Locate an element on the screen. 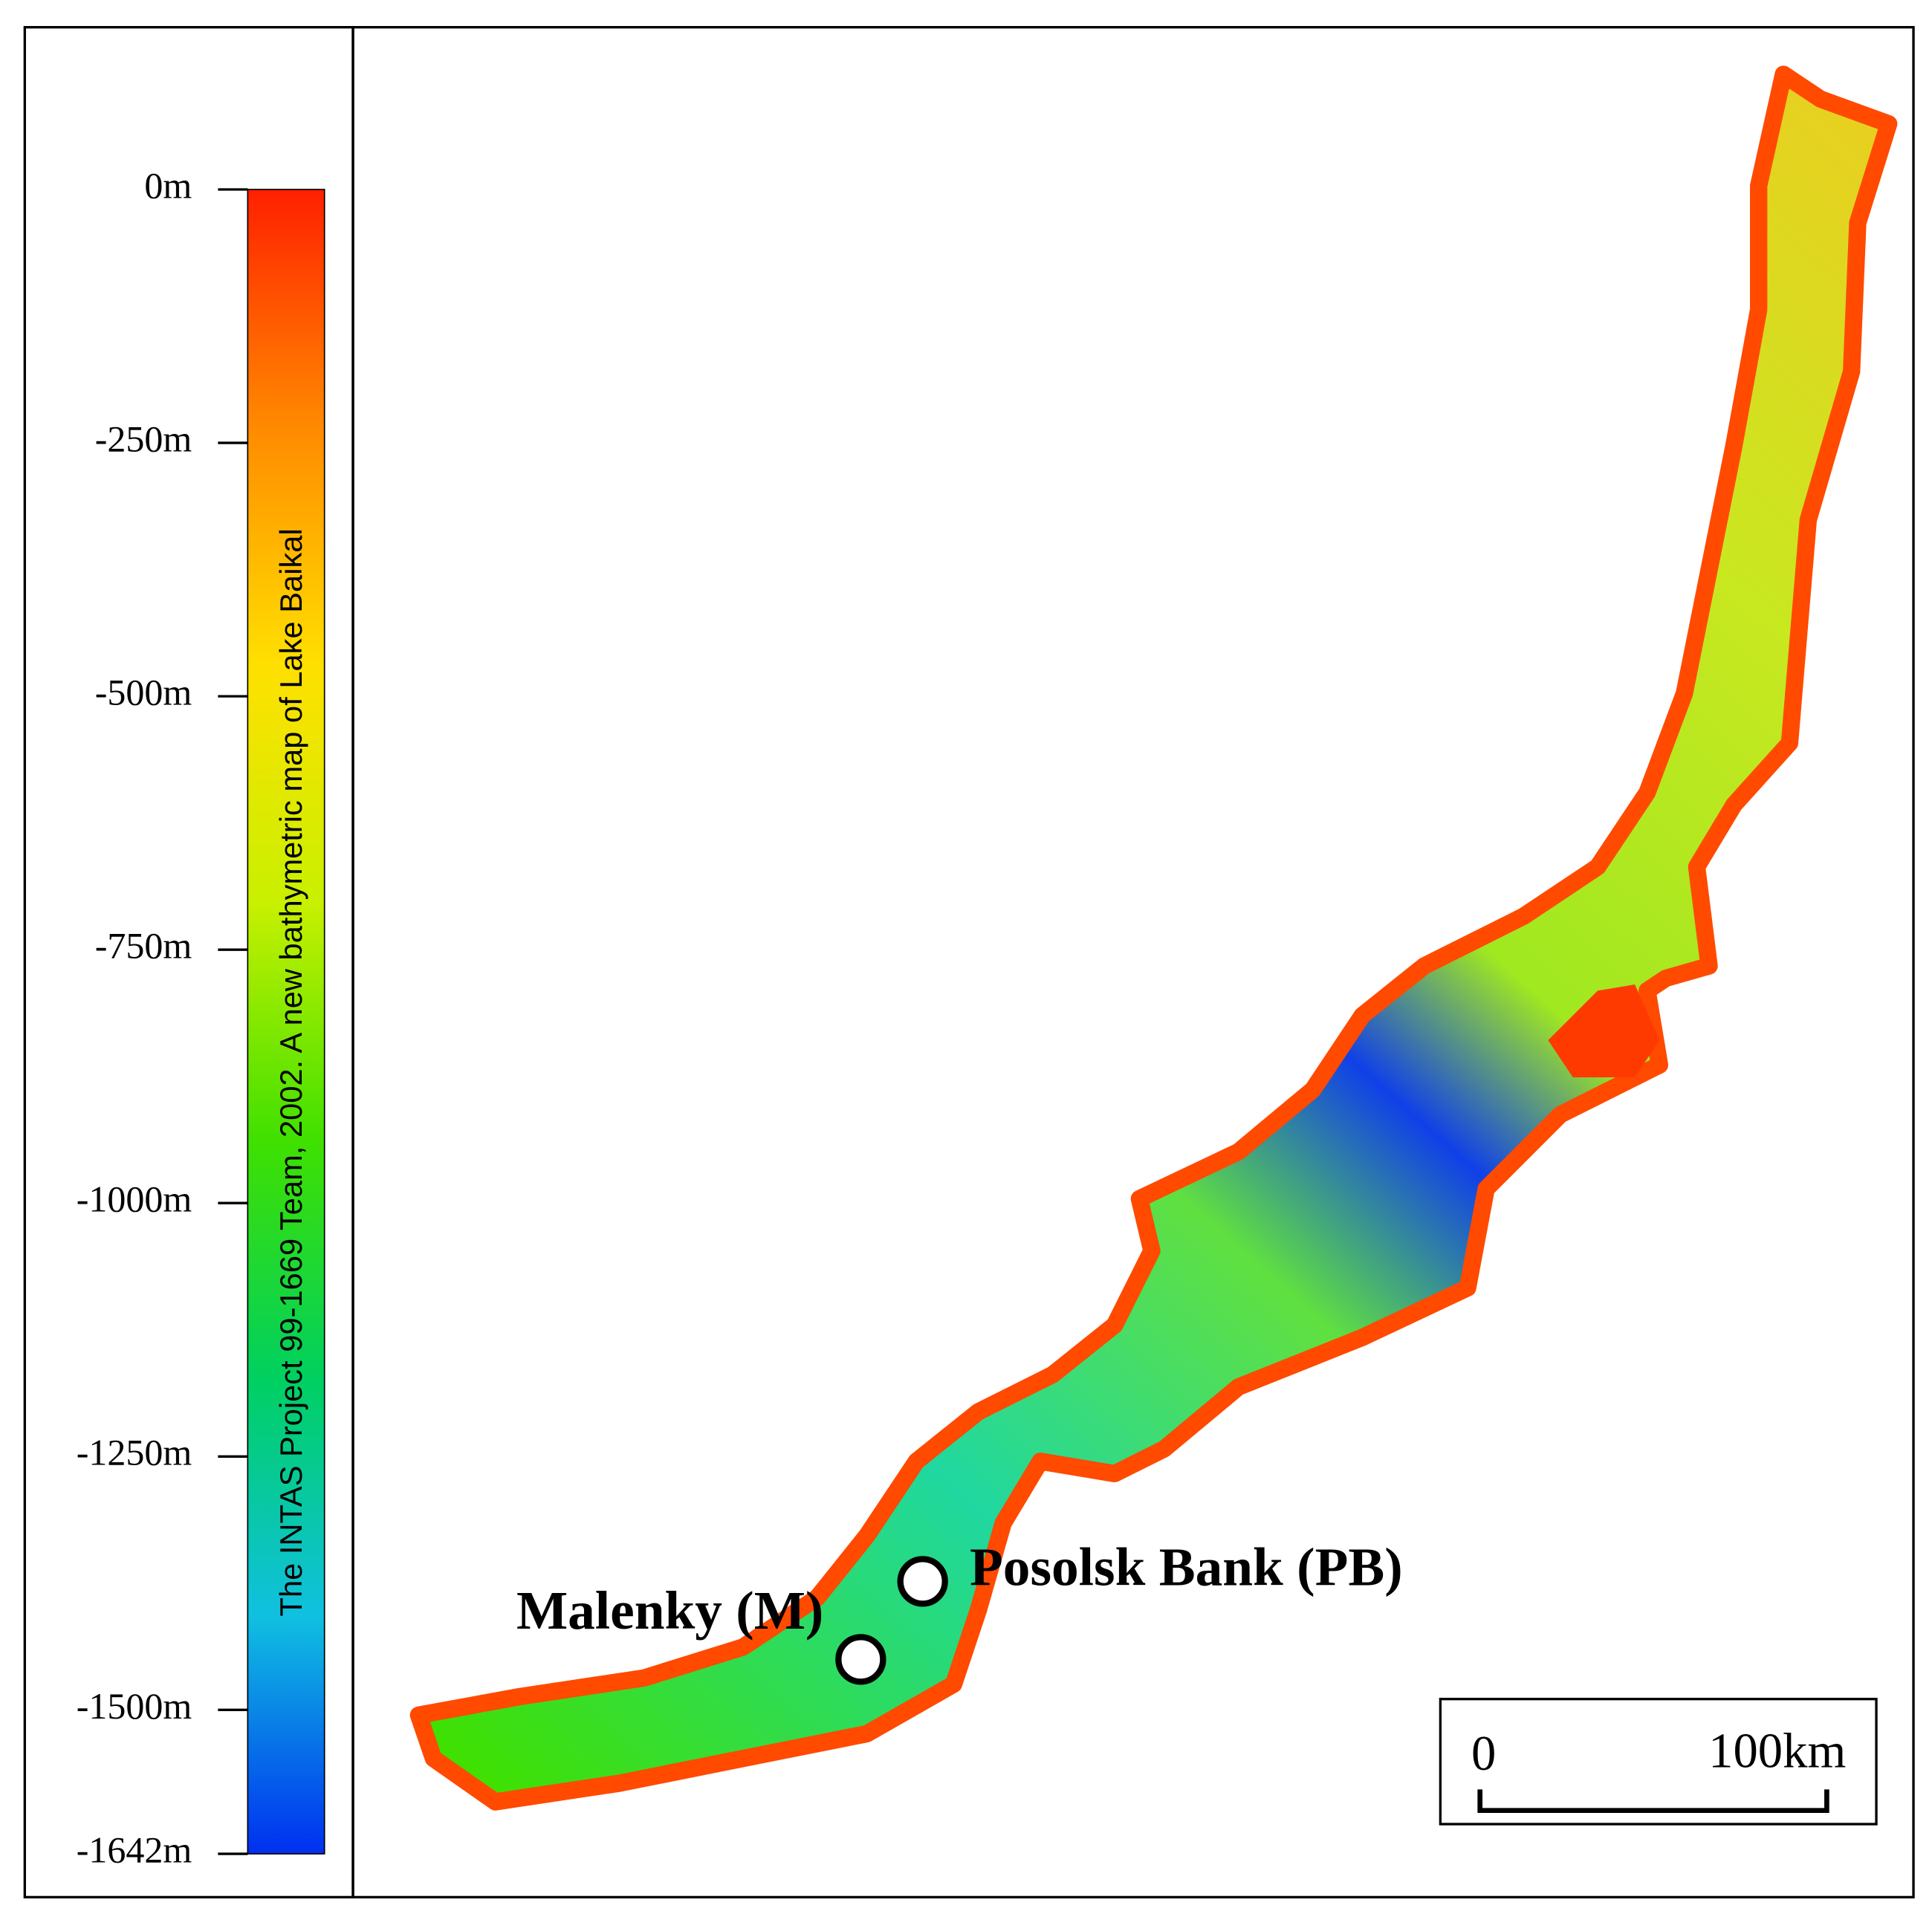  site-label: Posolsk Bank (PB) is located at coordinates (1186, 1567).